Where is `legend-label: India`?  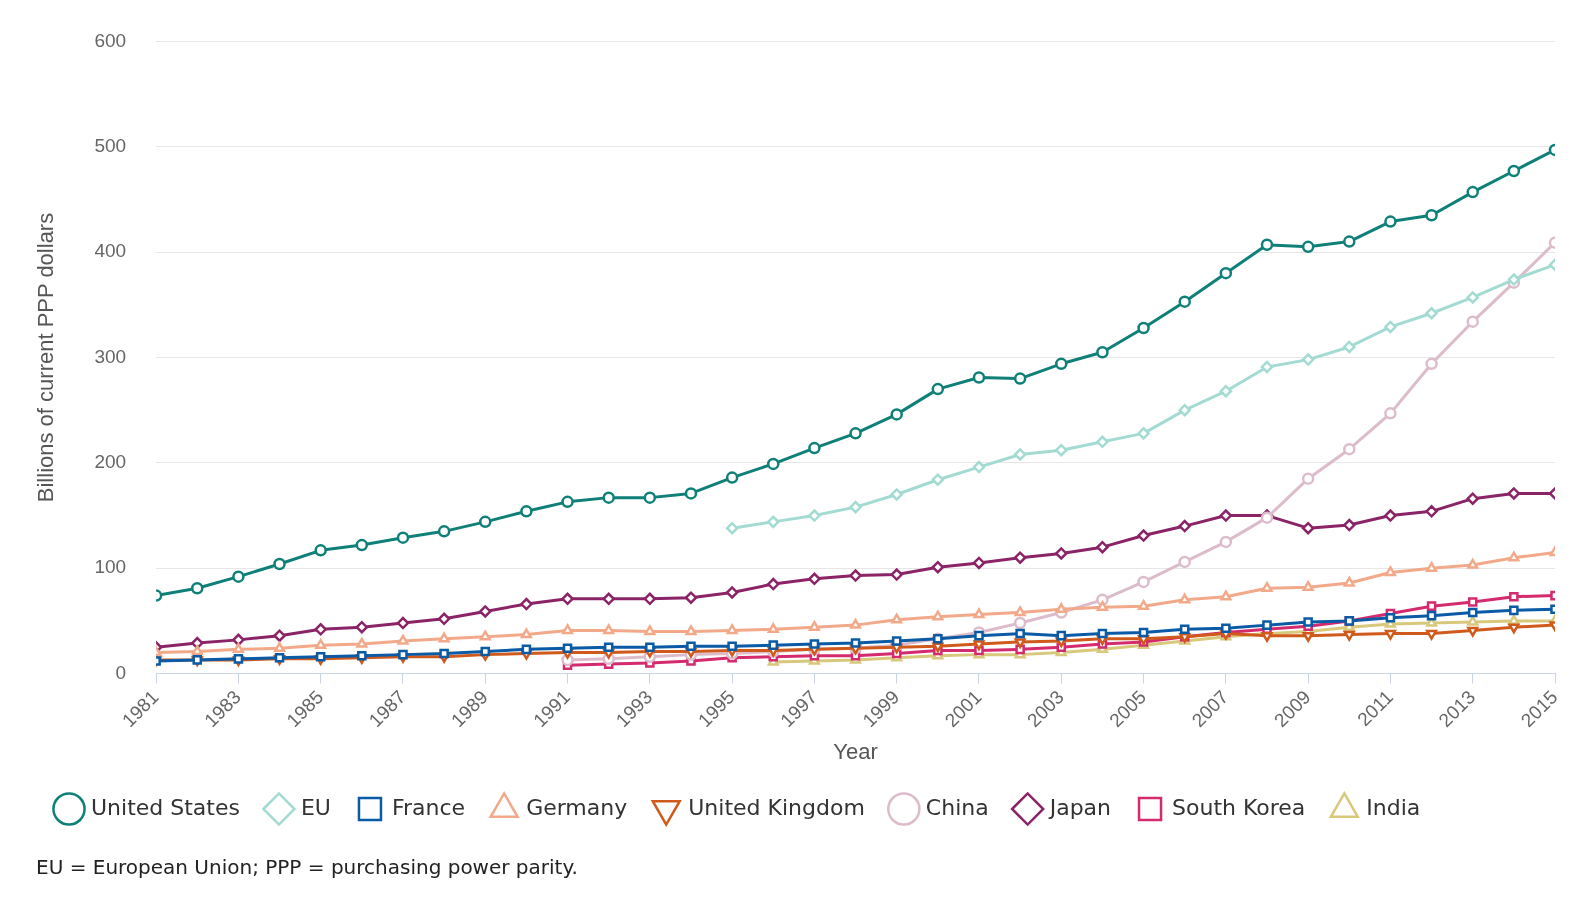
legend-label: India is located at coordinates (1393, 807).